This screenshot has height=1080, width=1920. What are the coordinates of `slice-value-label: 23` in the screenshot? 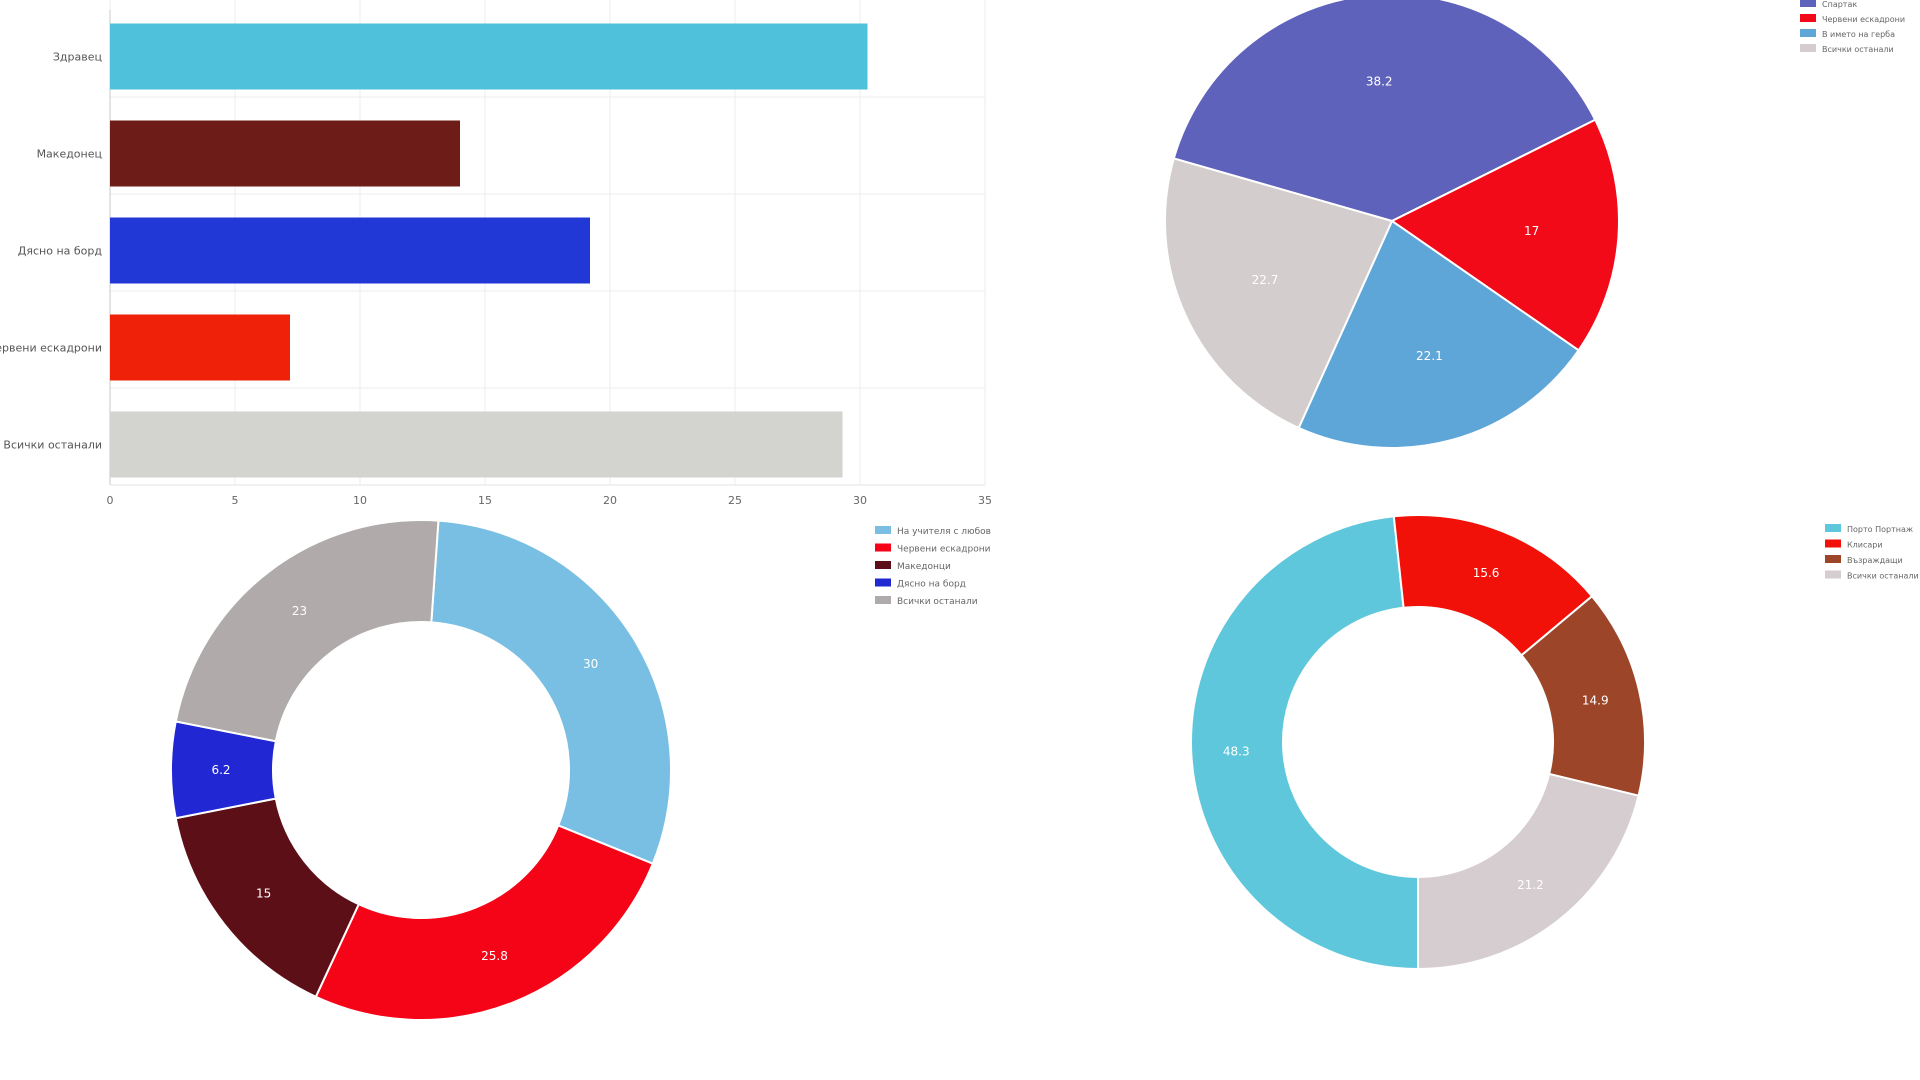 It's located at (299, 611).